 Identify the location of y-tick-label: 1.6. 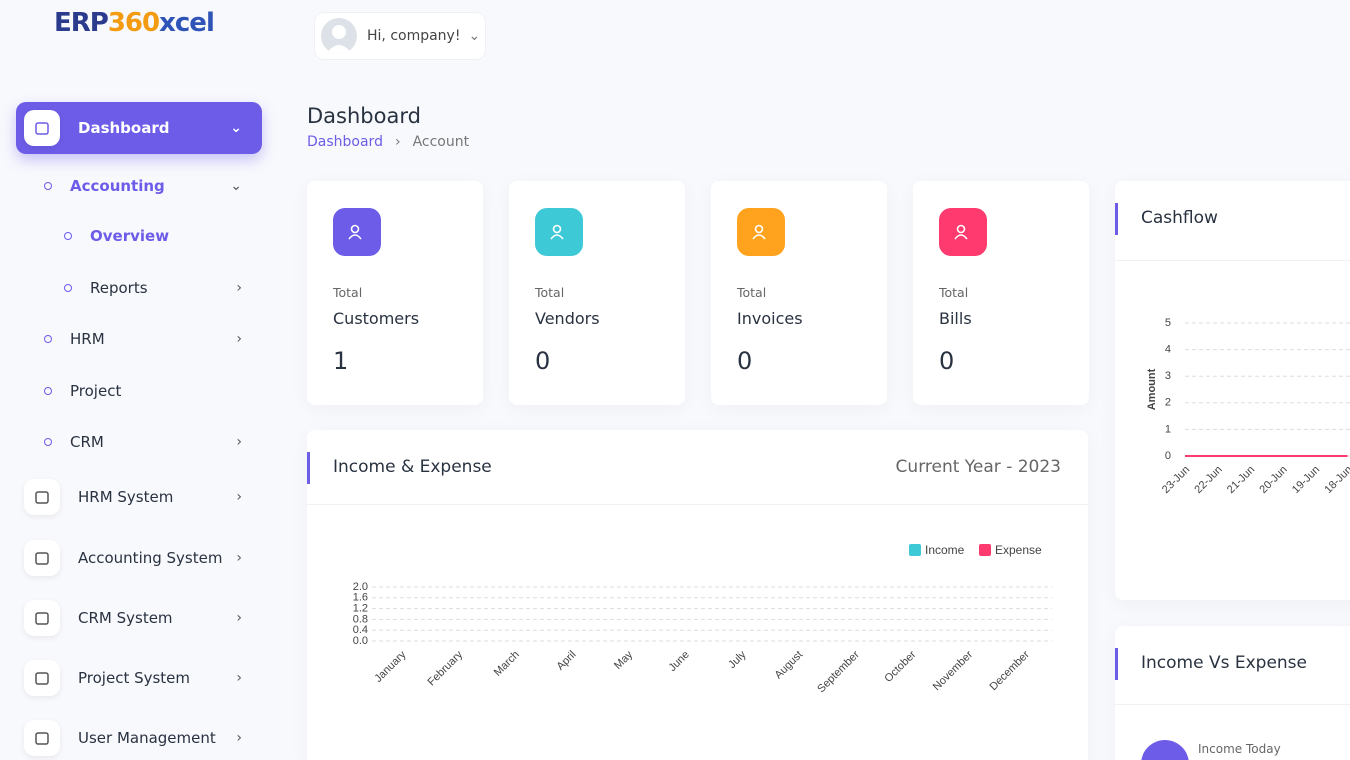
(360, 598).